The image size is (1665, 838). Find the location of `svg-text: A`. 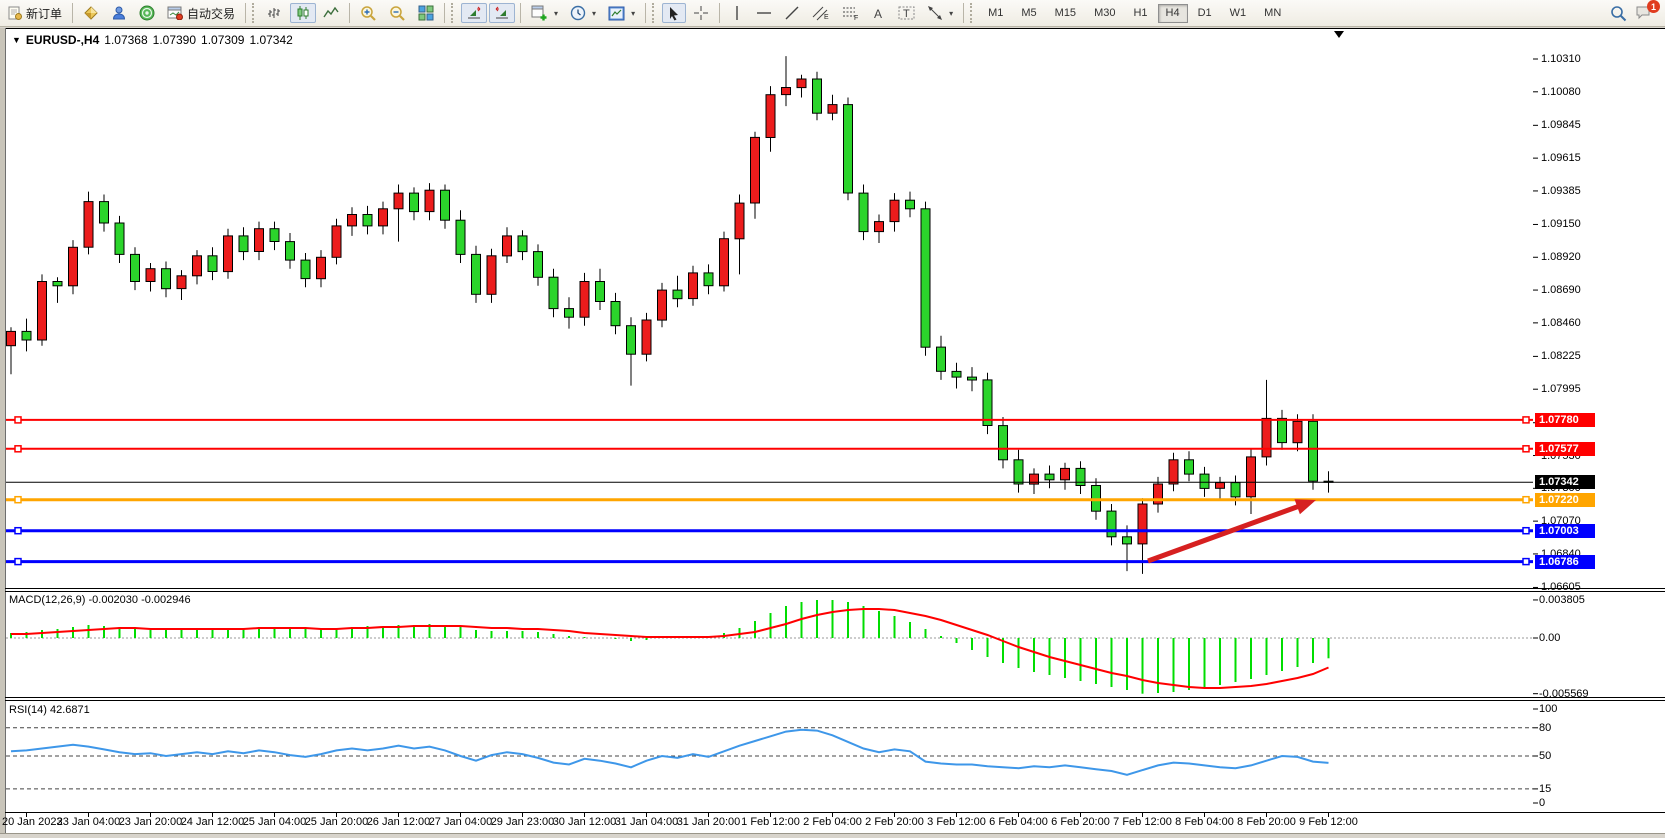

svg-text: A is located at coordinates (878, 14).